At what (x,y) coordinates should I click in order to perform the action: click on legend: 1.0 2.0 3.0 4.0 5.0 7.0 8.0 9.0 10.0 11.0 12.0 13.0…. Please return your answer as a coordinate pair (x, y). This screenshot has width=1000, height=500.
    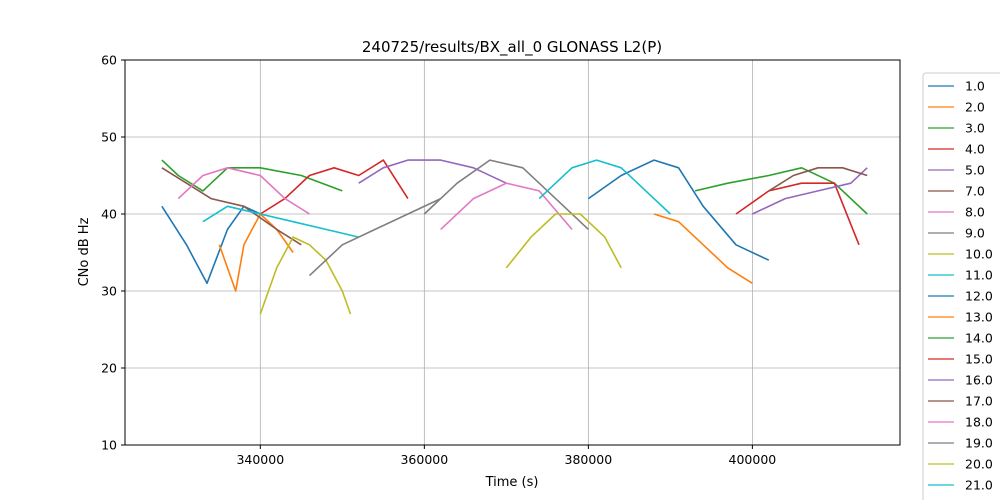
    Looking at the image, I should click on (961, 286).